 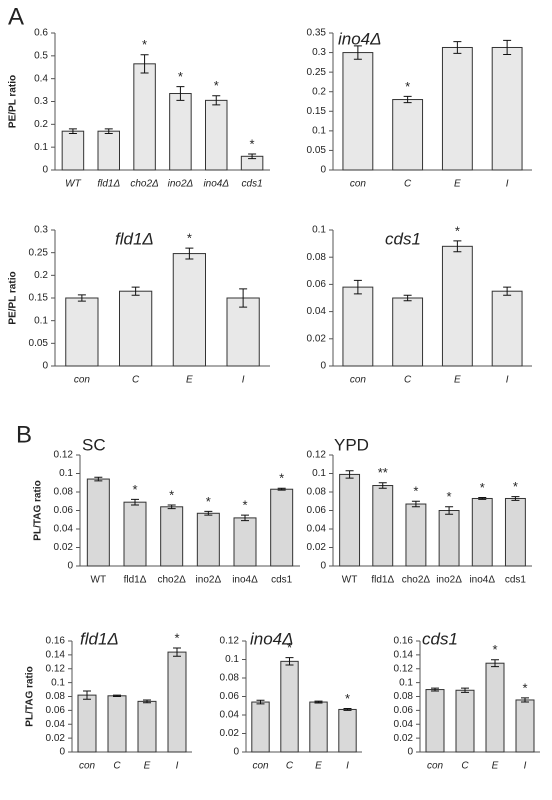 What do you see at coordinates (56, 641) in the screenshot?
I see `y-tick-label: 0.16` at bounding box center [56, 641].